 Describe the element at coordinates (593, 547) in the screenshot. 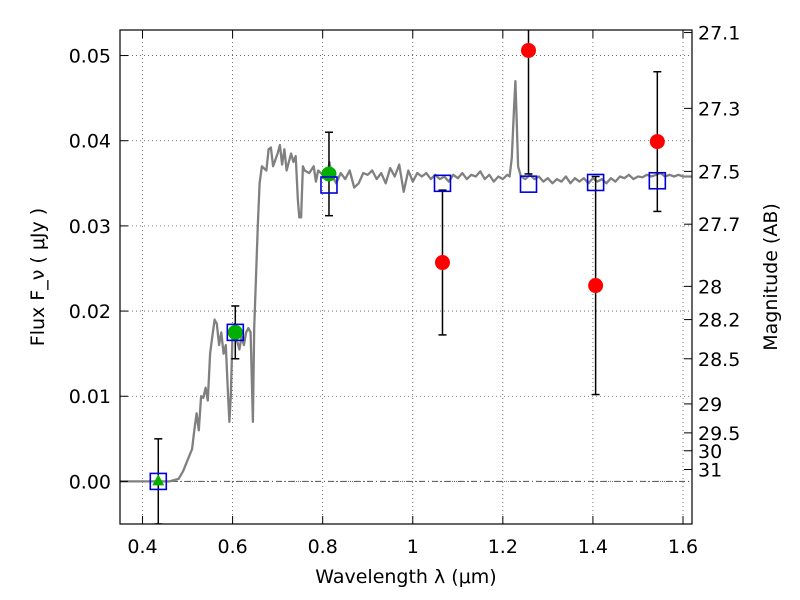

I see `x-tick-label: 1.4` at that location.